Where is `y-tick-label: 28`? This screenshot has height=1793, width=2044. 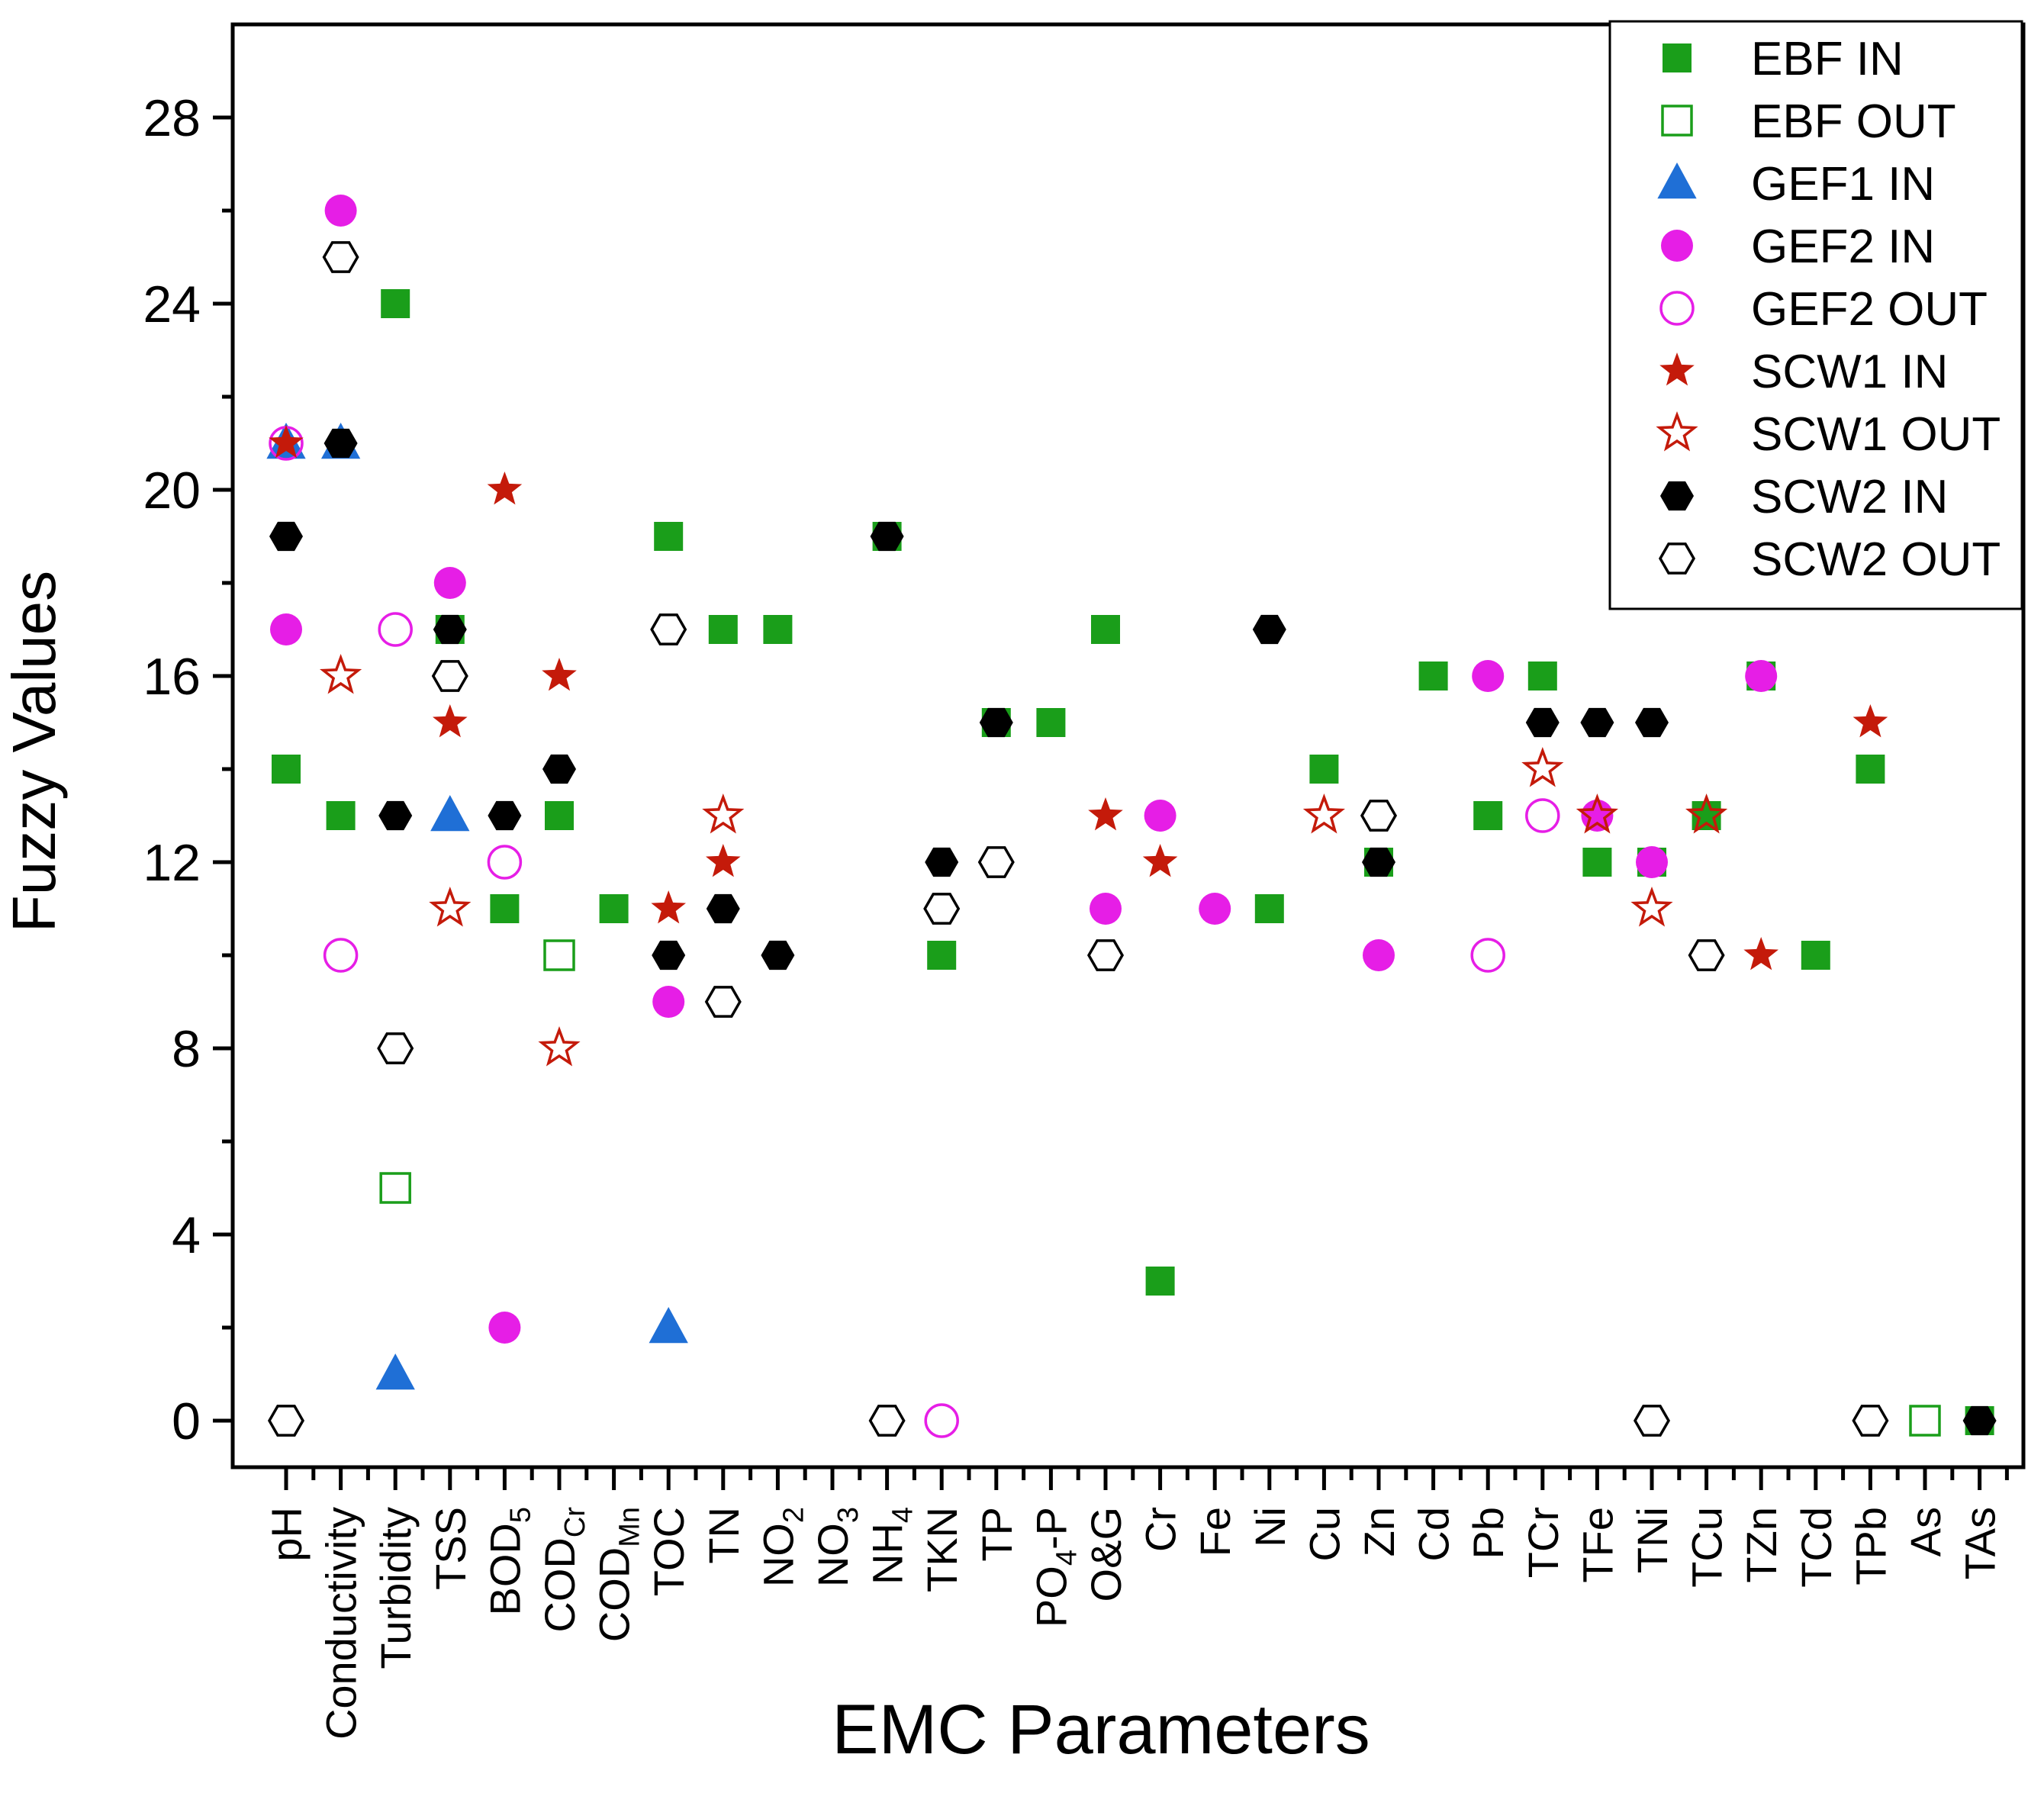
y-tick-label: 28 is located at coordinates (172, 118).